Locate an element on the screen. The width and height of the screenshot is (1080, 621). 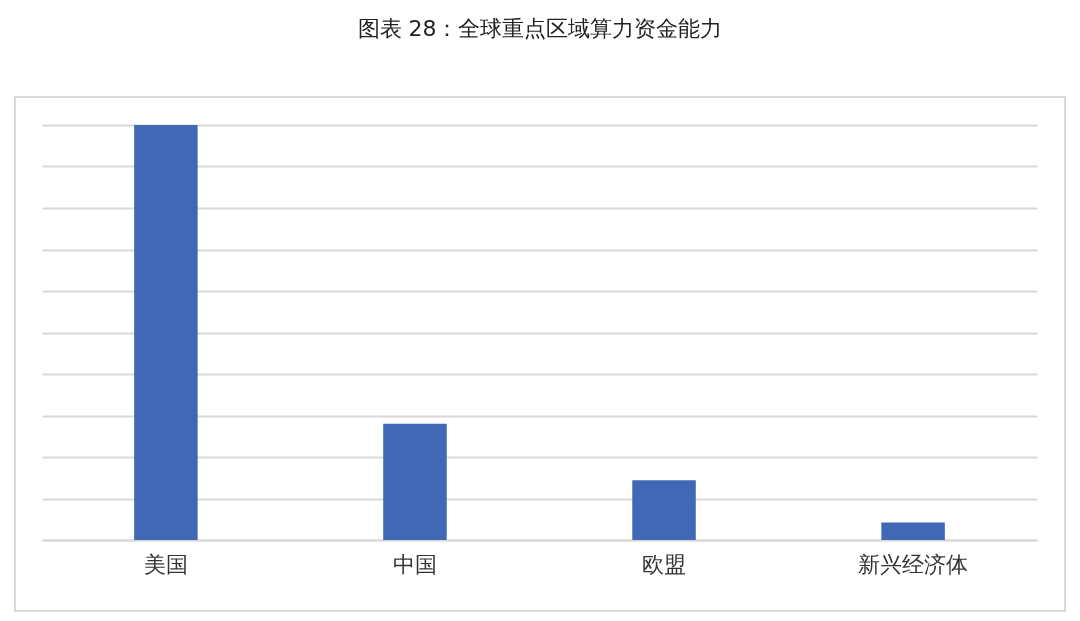
x-tick-label: 欧盟 is located at coordinates (664, 564).